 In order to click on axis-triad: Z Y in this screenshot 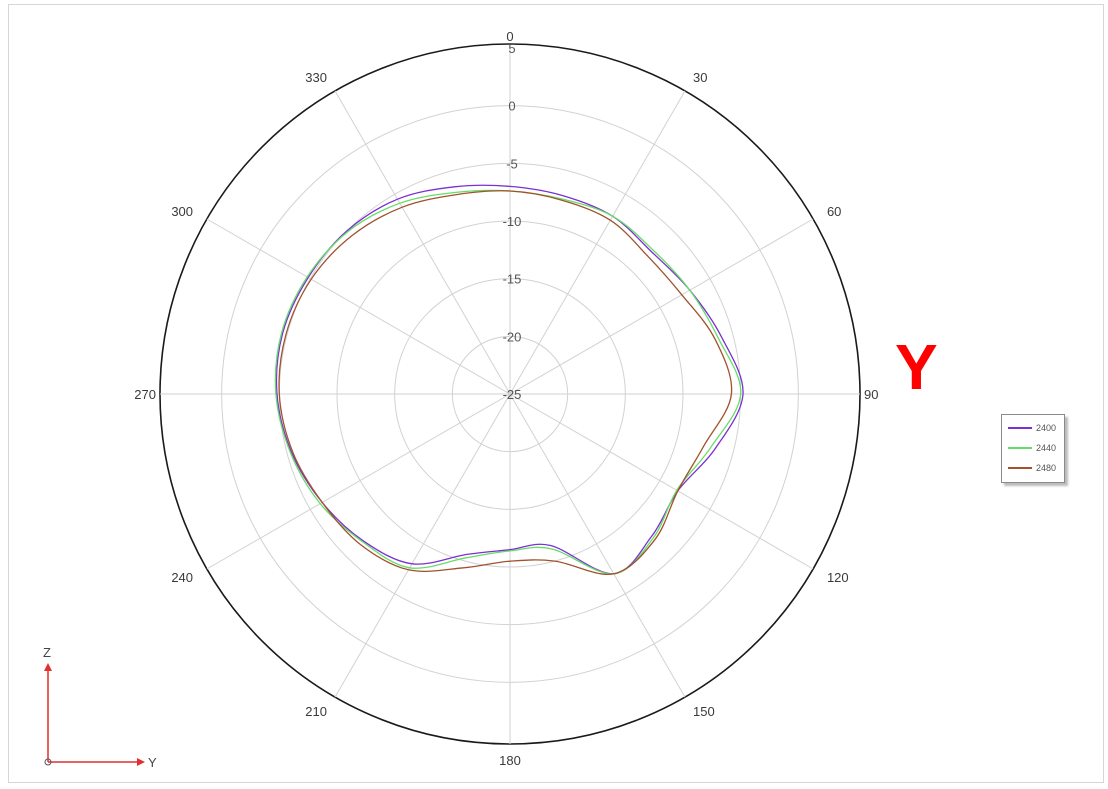, I will do `click(100, 707)`.